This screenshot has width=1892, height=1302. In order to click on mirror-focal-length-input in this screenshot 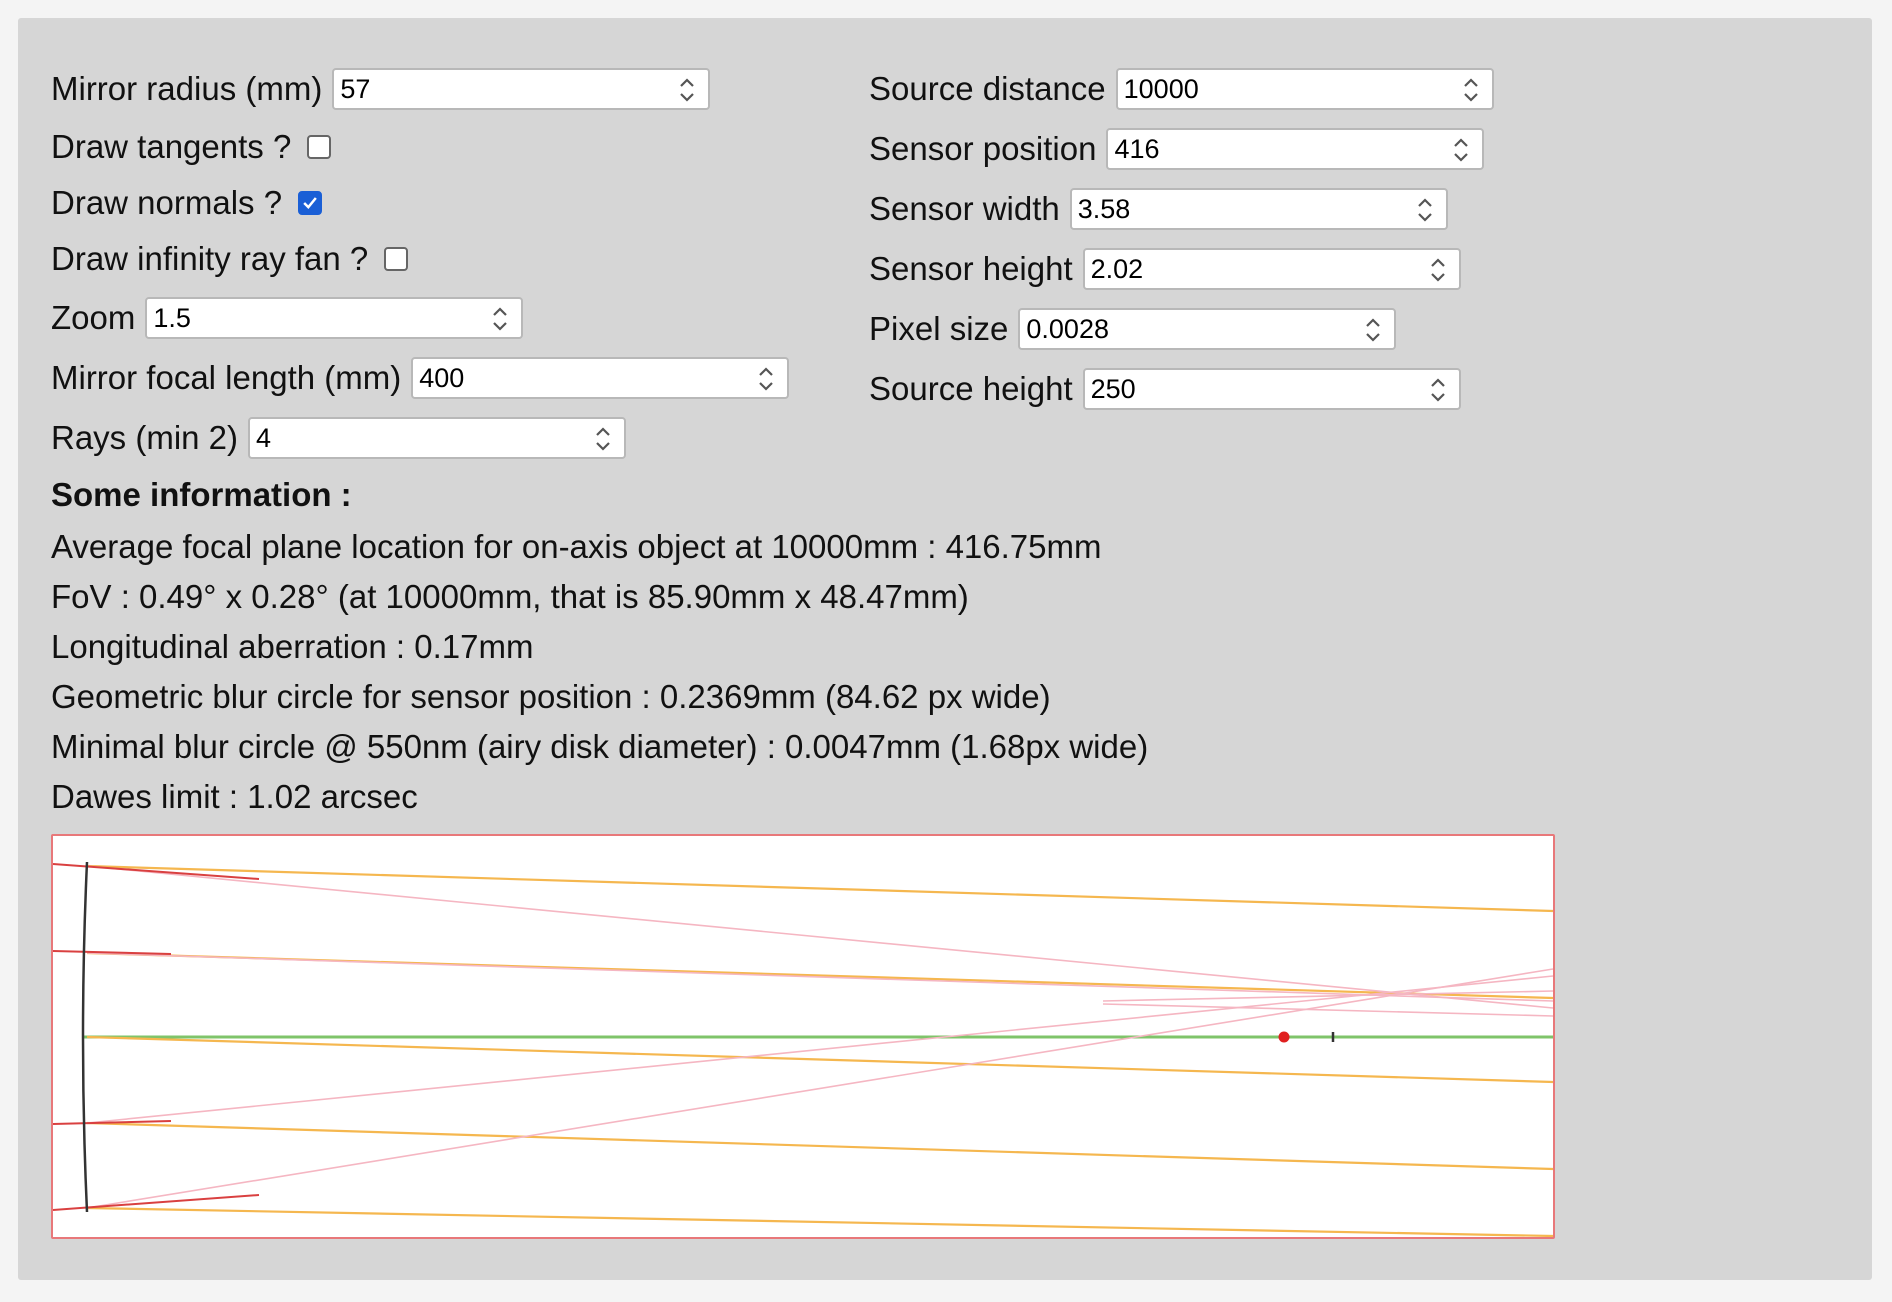, I will do `click(581, 378)`.